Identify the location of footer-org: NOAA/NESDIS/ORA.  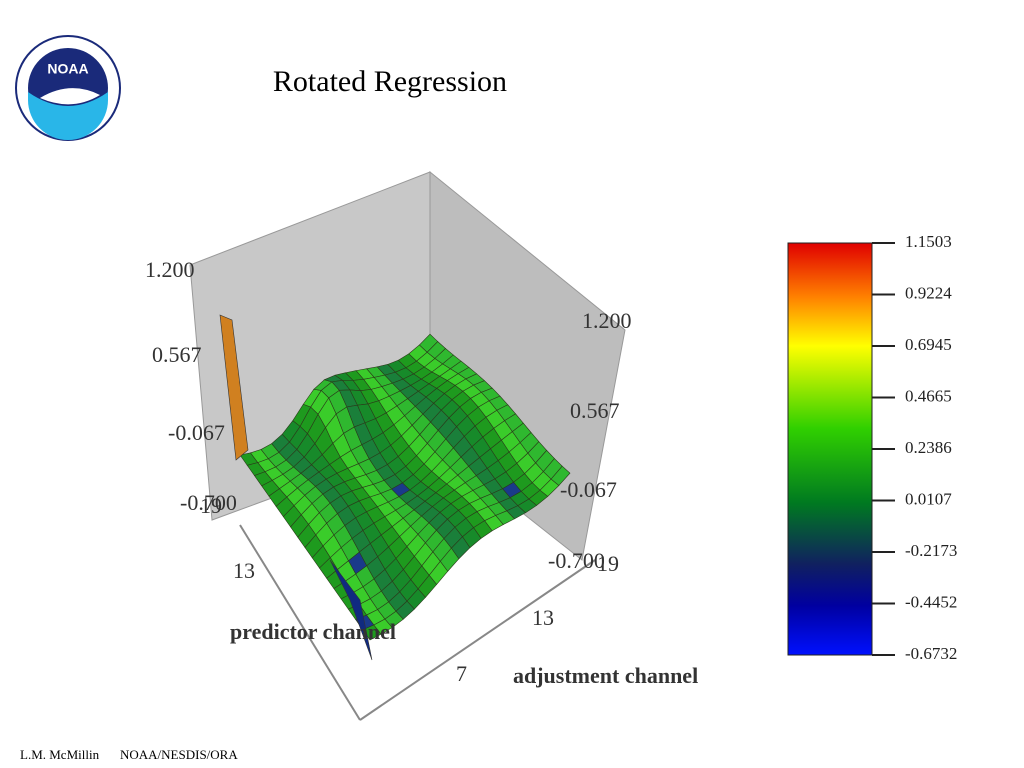
(179, 754).